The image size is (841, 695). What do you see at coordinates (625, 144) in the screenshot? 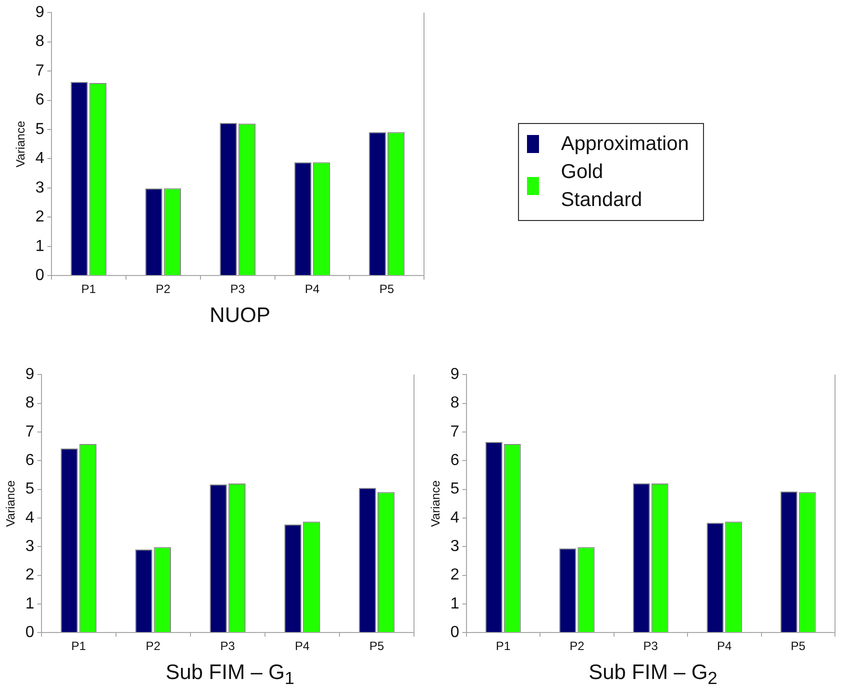
I see `legend-label: Approximation` at bounding box center [625, 144].